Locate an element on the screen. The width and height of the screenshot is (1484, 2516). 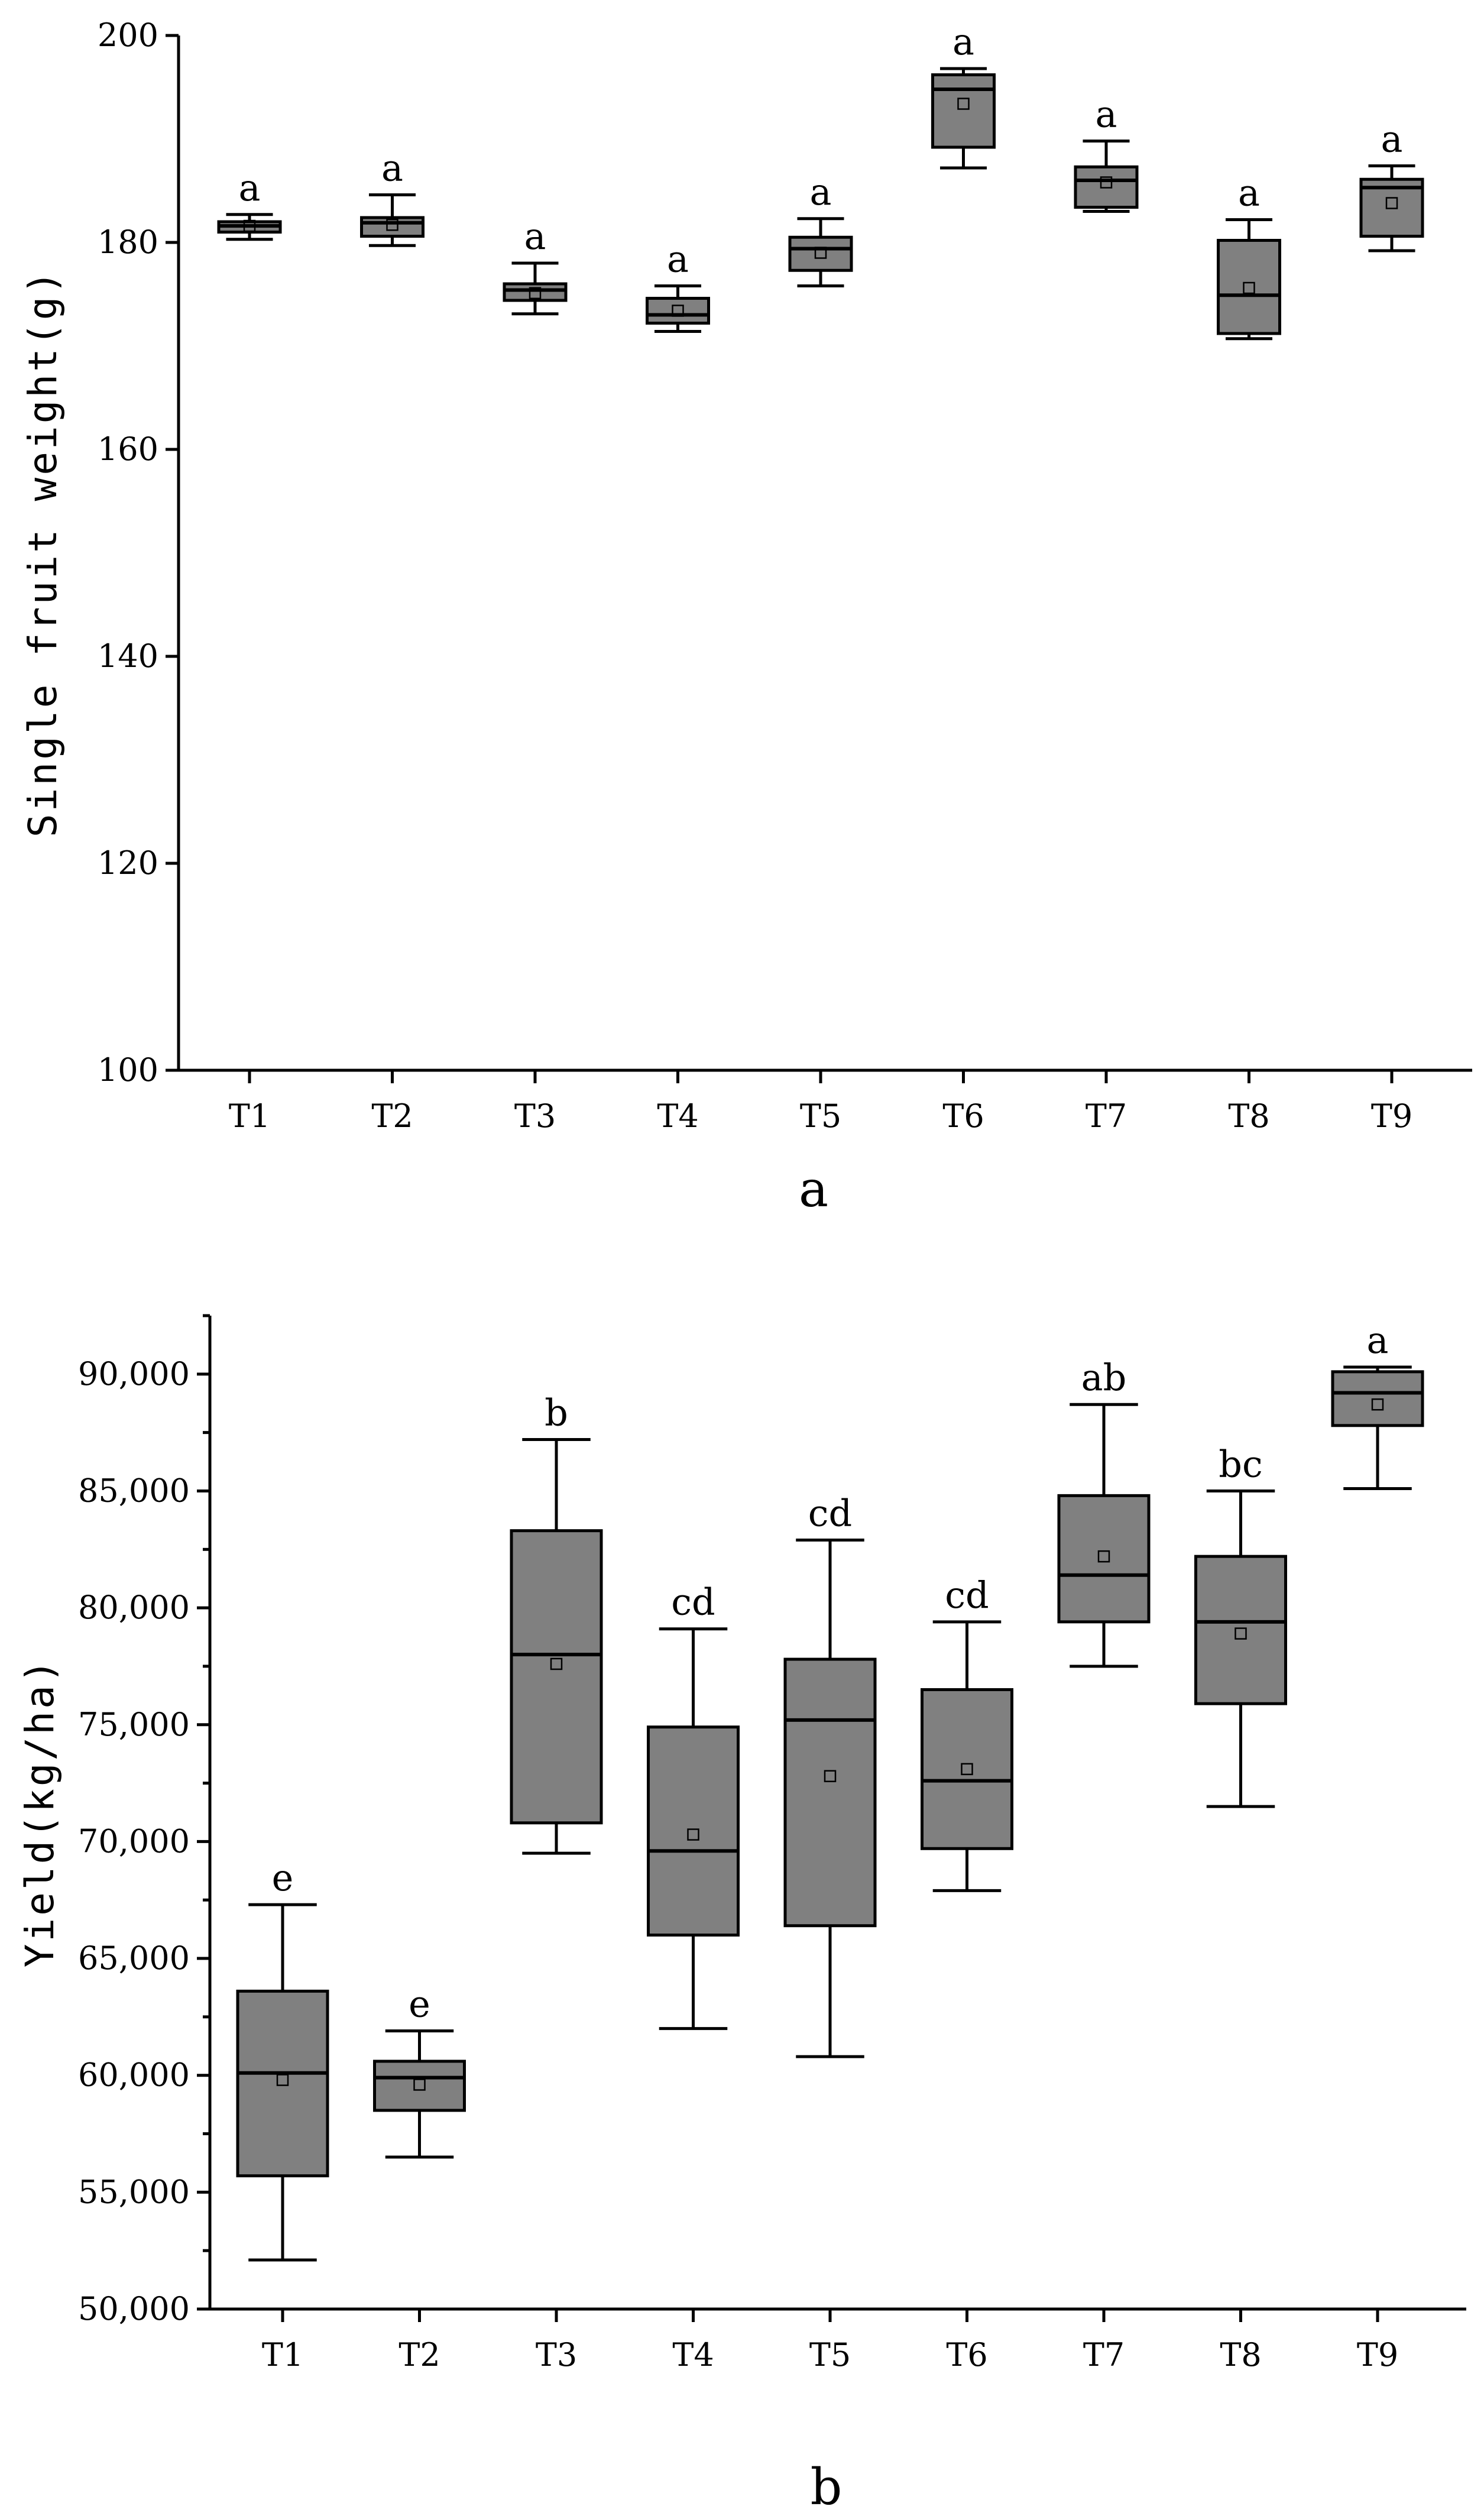
y-tick-label: 80,000 is located at coordinates (134, 1607).